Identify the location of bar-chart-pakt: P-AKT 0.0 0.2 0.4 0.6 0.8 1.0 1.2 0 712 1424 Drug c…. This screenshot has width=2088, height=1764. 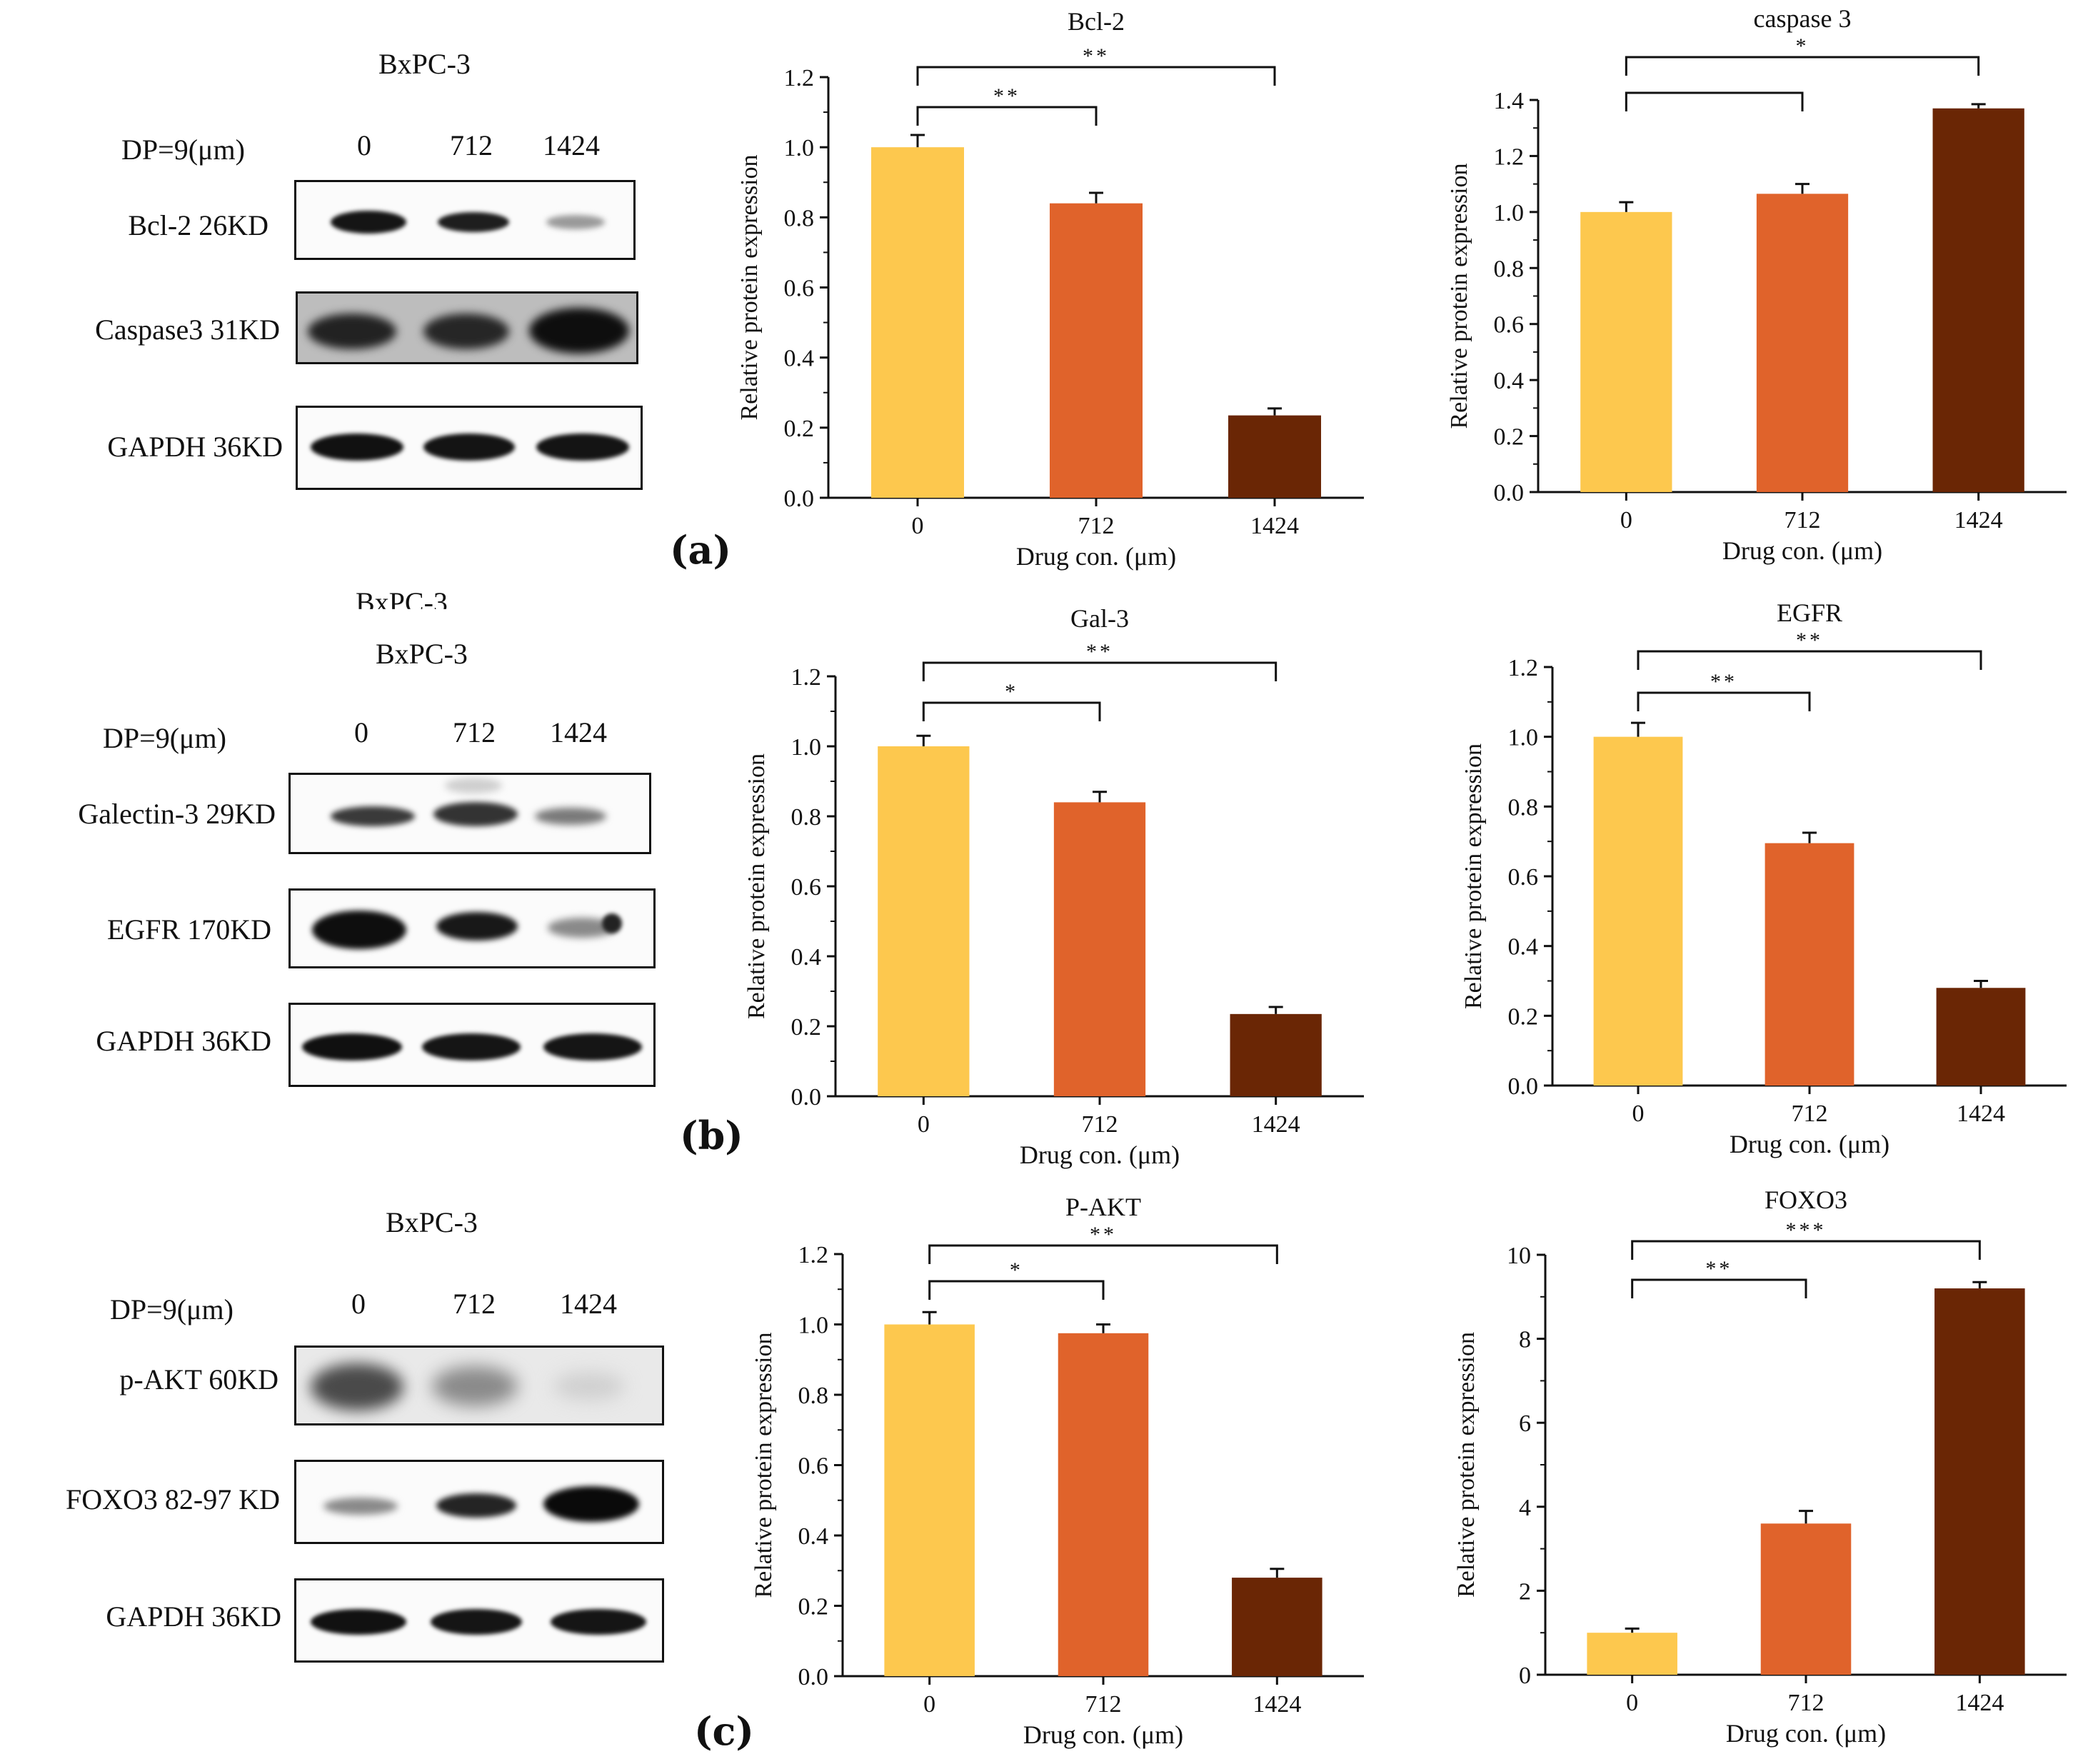
(1057, 1471).